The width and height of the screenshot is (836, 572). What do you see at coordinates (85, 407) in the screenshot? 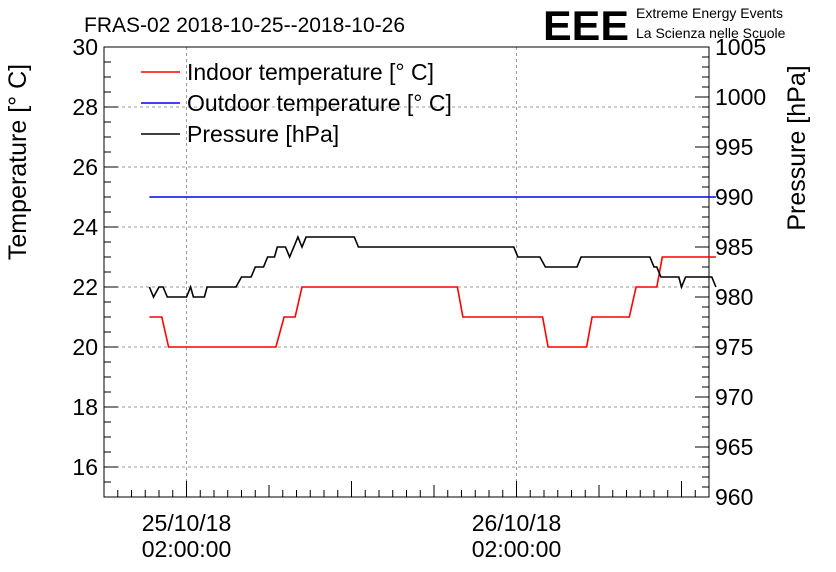
I see `y-tick-label: 18` at bounding box center [85, 407].